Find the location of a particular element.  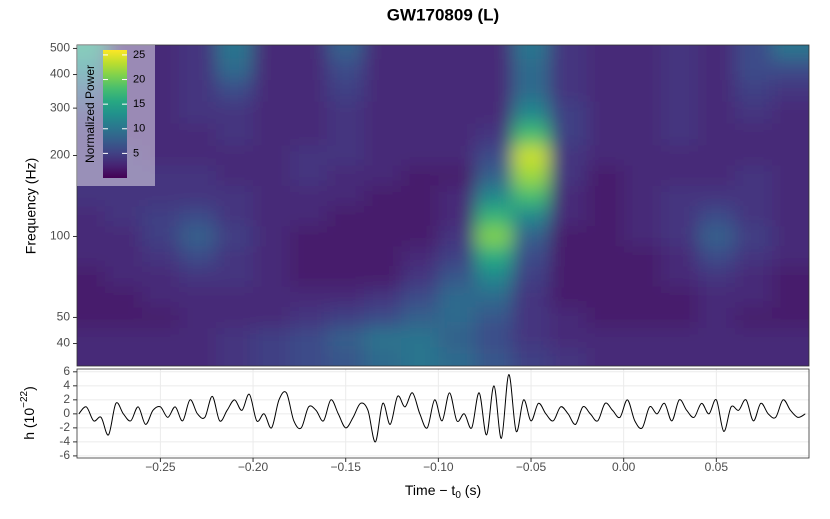

y-tick-label: 50 is located at coordinates (64, 317).